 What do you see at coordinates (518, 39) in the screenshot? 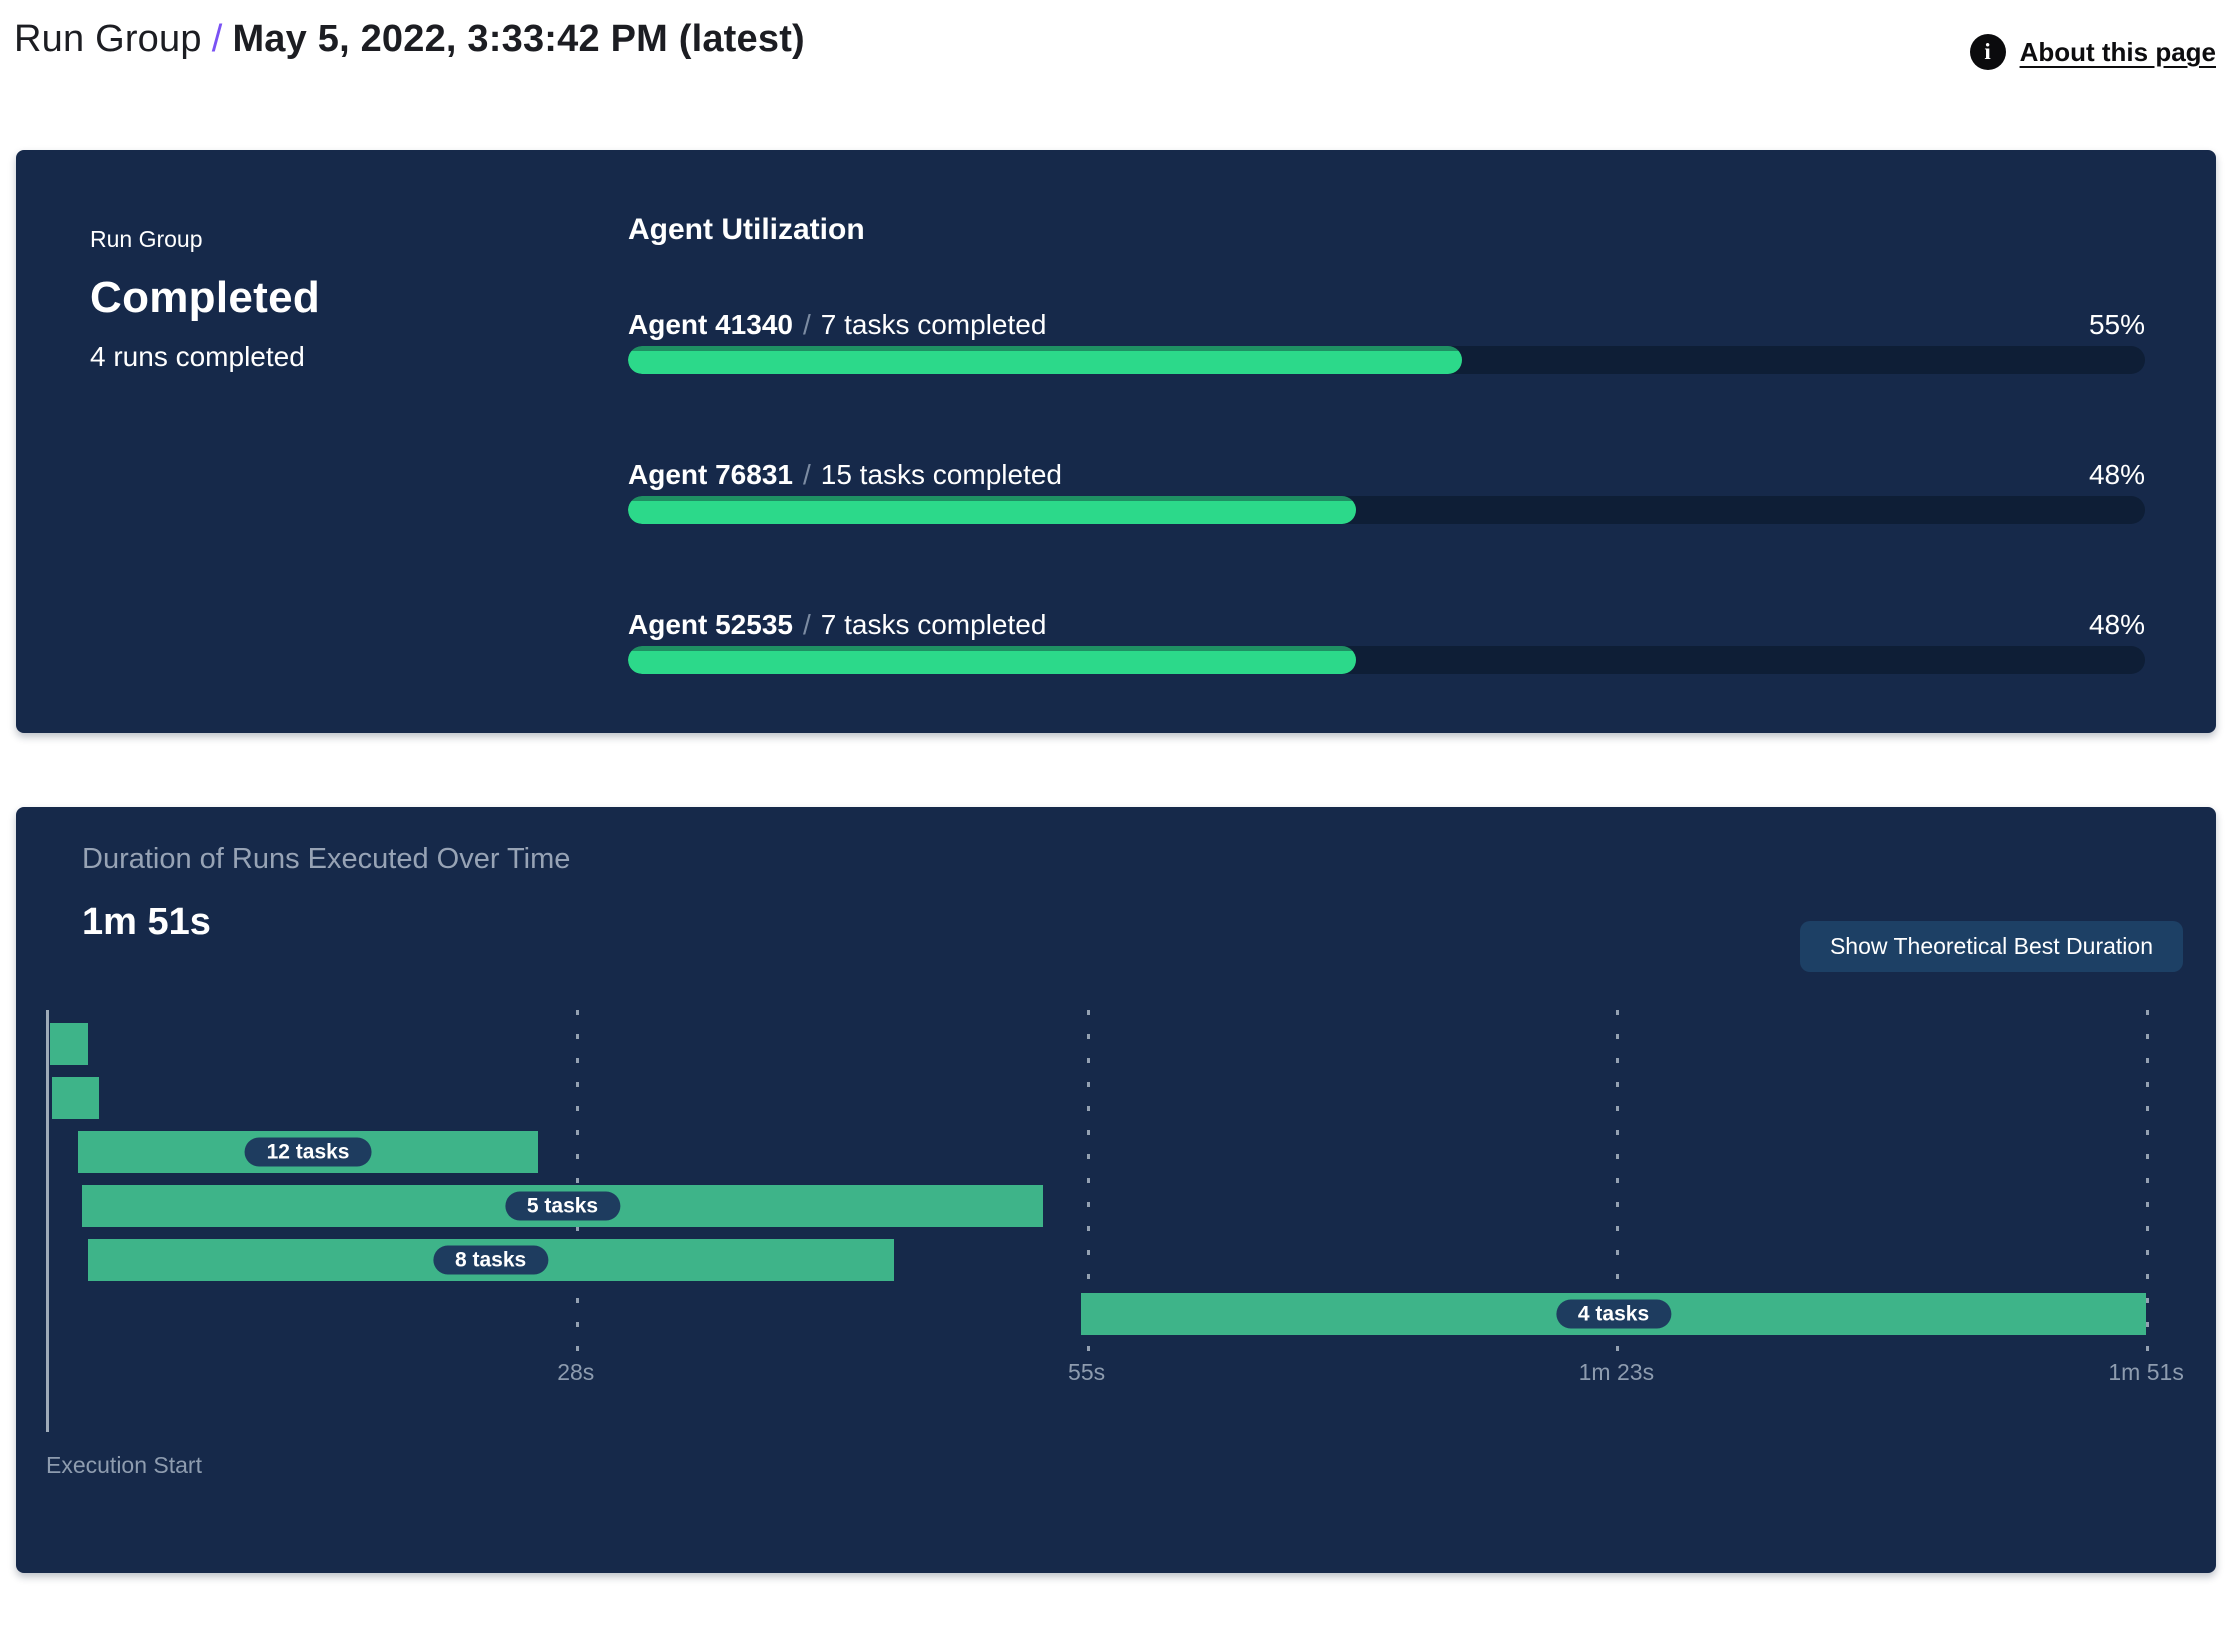
I see `breadcrumb-current-run: May 5, 2022, 3:33:42 PM (latest)` at bounding box center [518, 39].